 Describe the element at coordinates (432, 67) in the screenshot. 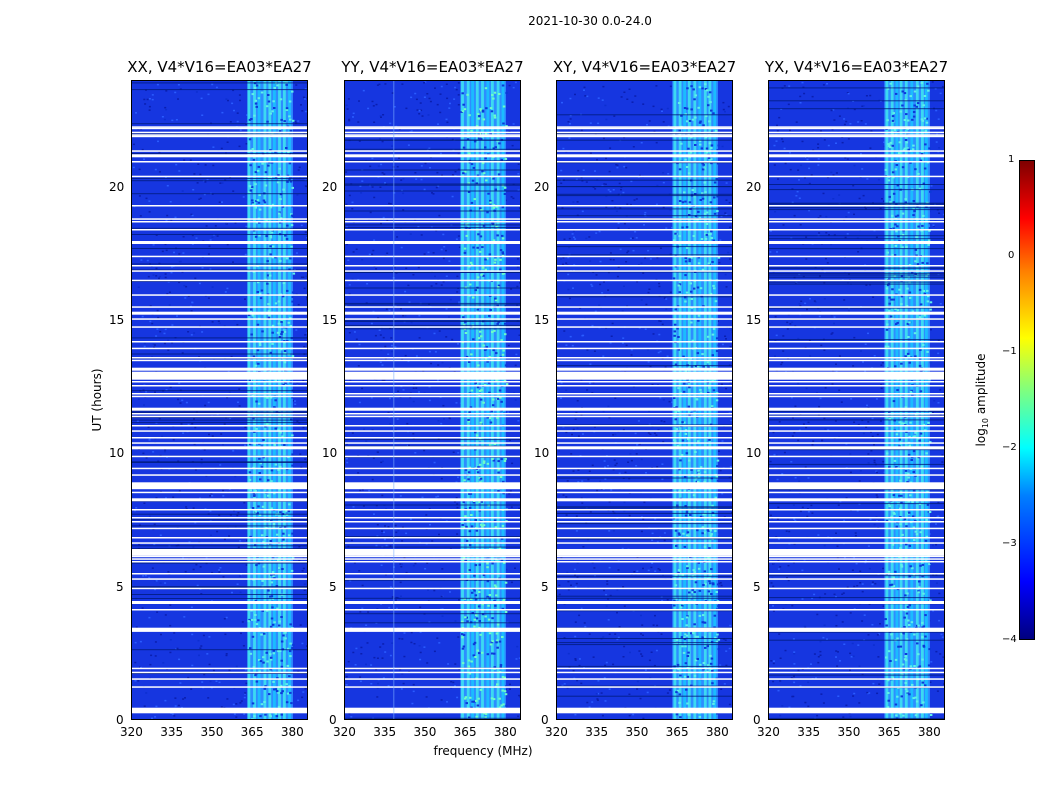

I see `panel-title: YY, V4*V16=EA03*EA27` at that location.